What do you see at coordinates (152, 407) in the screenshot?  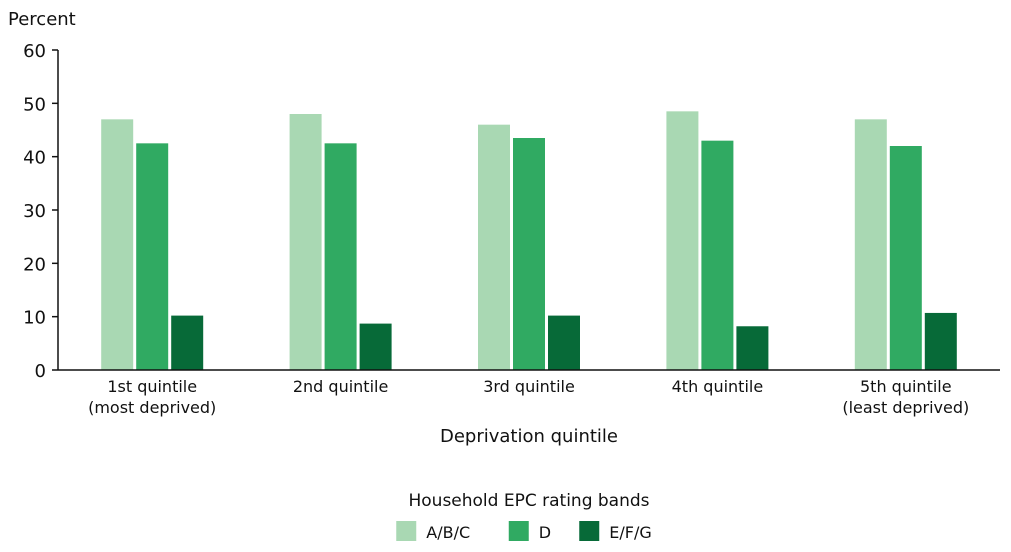 I see `x-tick-label-line: (most deprived)` at bounding box center [152, 407].